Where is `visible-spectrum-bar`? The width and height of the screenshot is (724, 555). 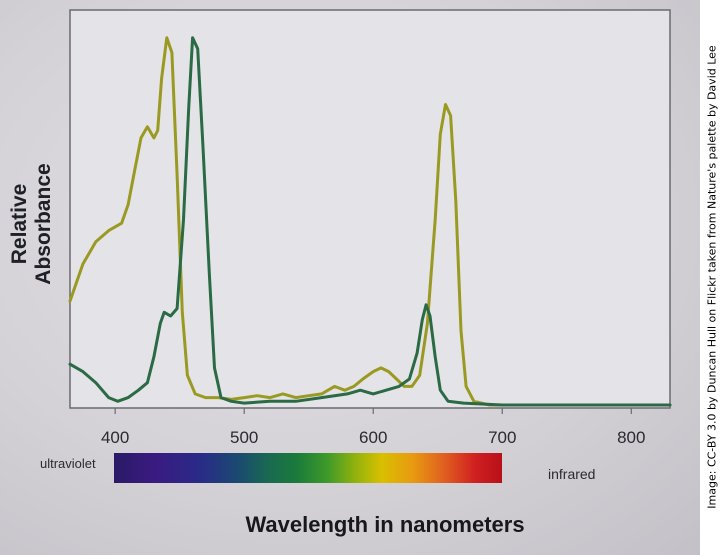
visible-spectrum-bar is located at coordinates (308, 468).